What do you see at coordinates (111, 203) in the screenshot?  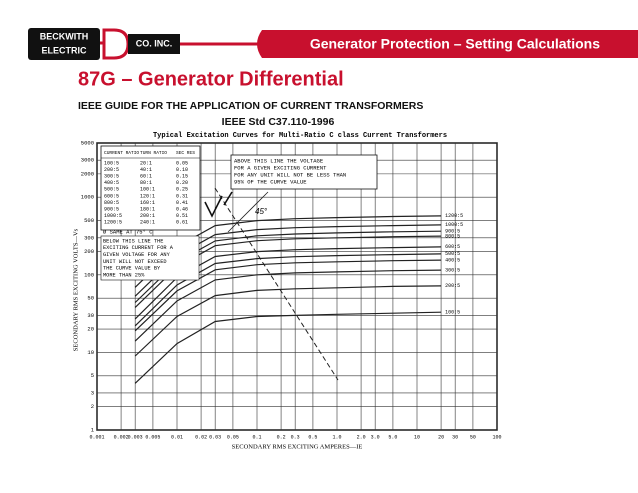 I see `table-cell: 800:5` at bounding box center [111, 203].